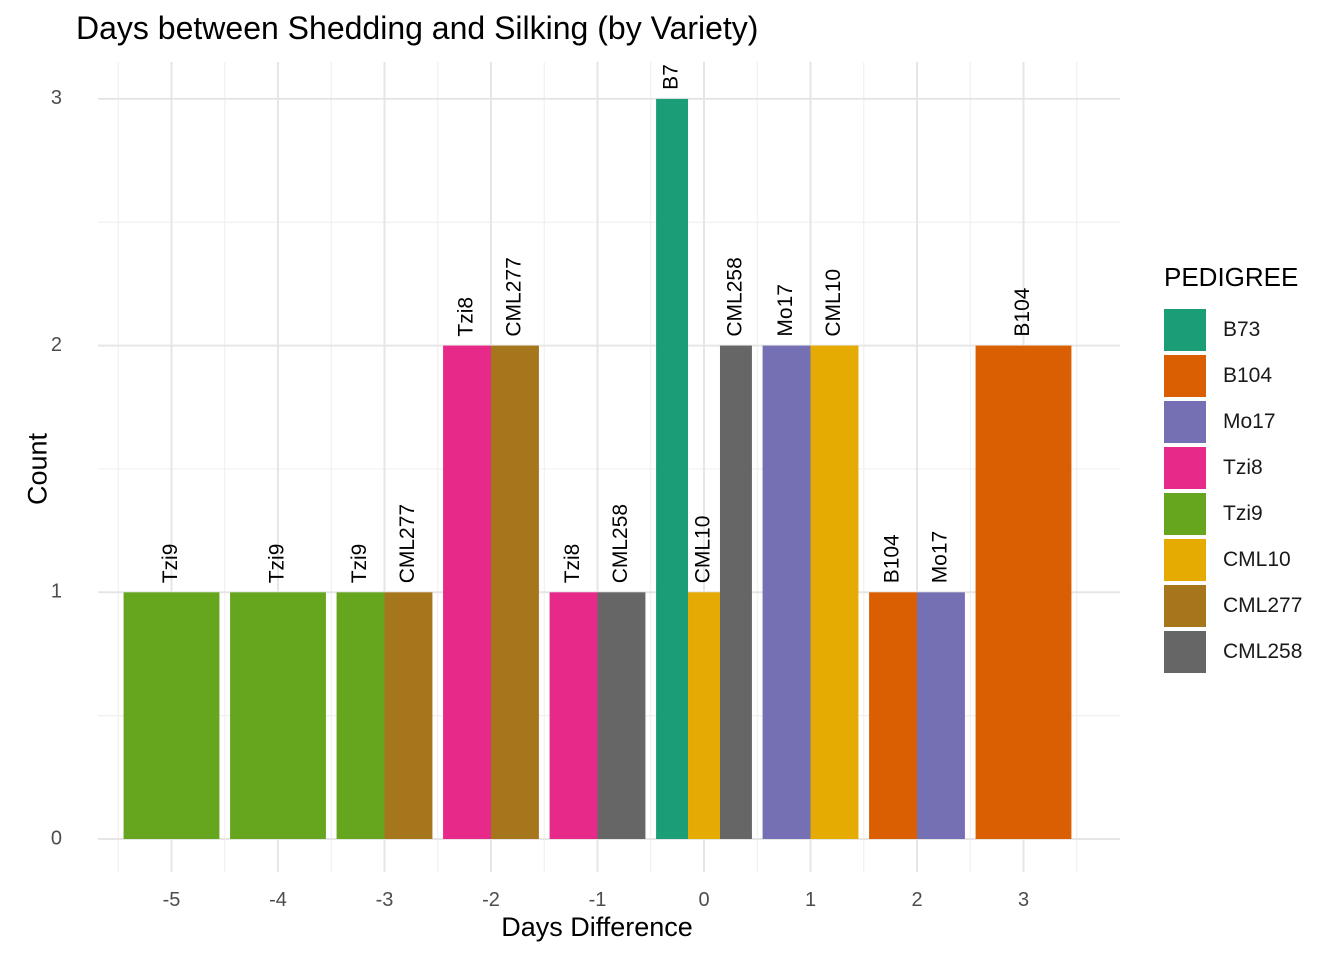 This screenshot has height=960, width=1344. Describe the element at coordinates (37, 469) in the screenshot. I see `y-axis-title: Count` at that location.